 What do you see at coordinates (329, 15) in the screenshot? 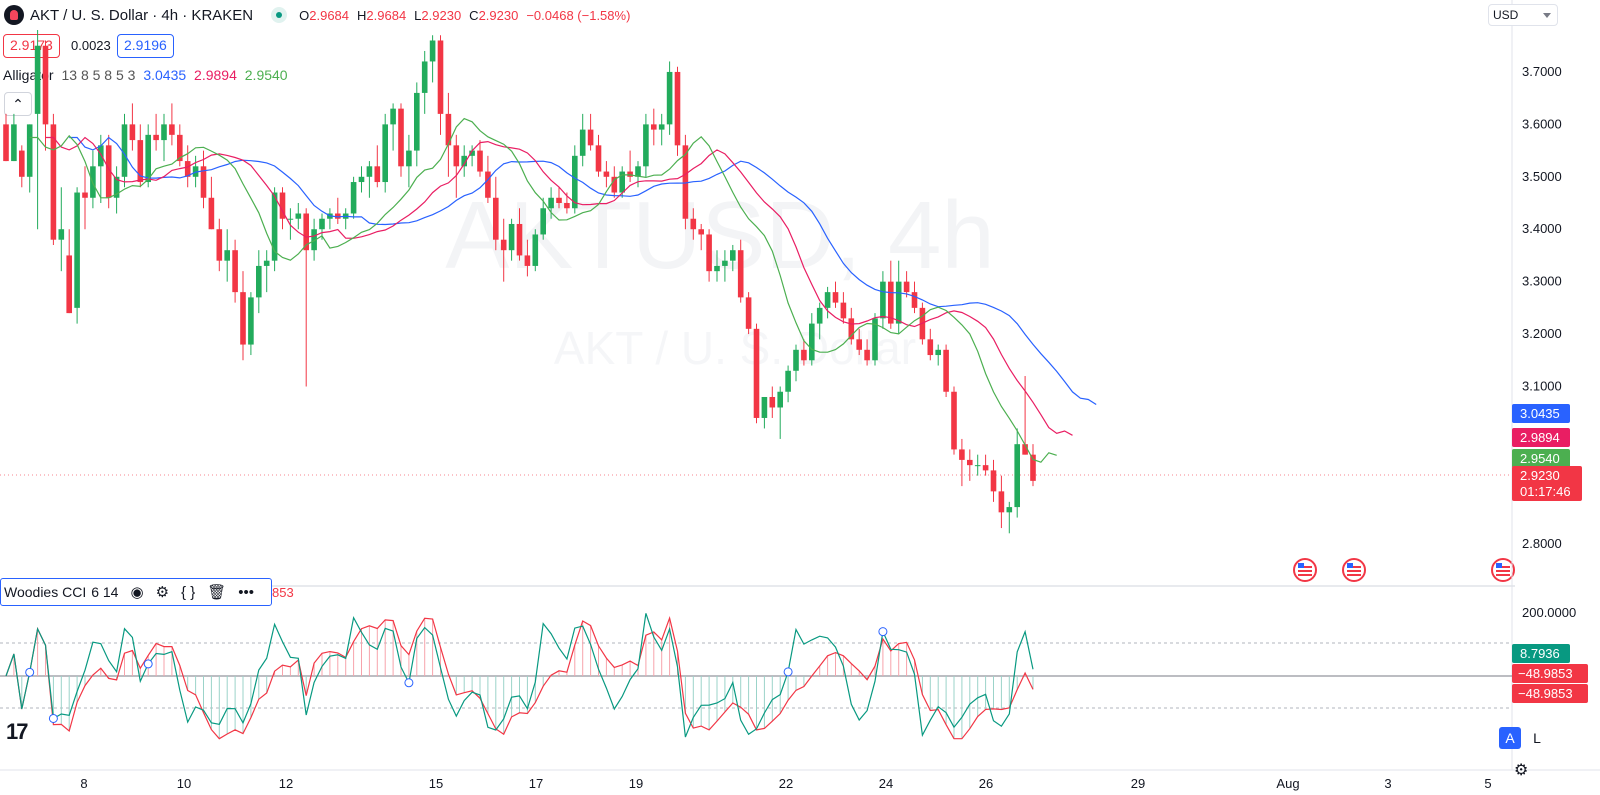
I see `open-value: 2.9684` at bounding box center [329, 15].